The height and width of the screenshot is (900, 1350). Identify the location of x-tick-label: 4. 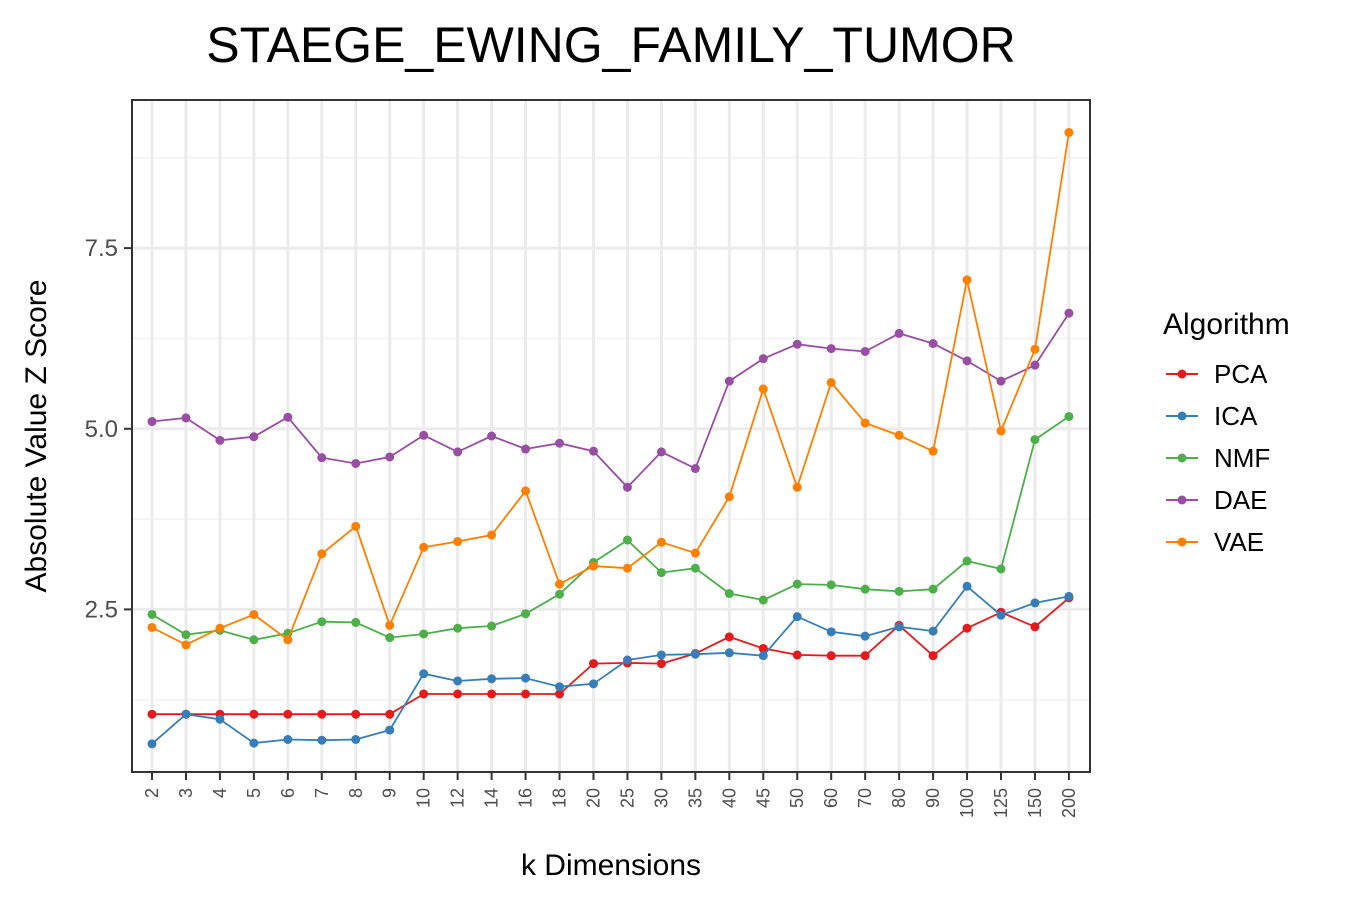
(220, 793).